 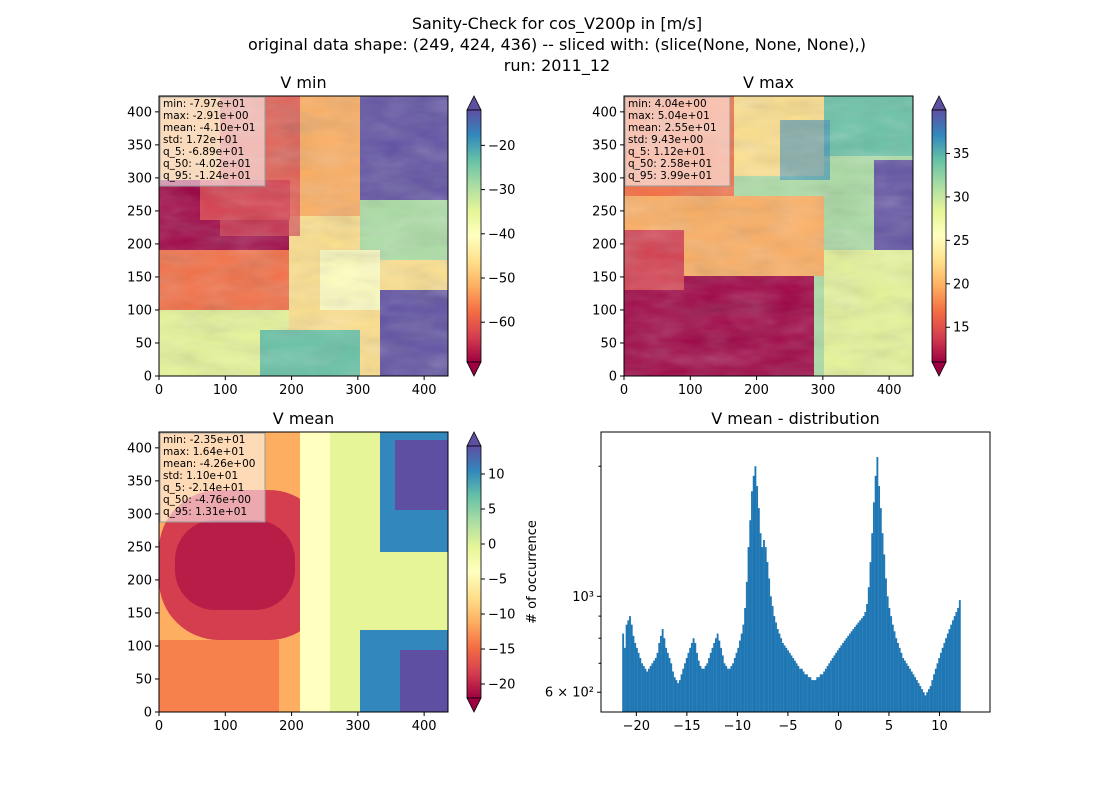 I want to click on stat-line: std: 1.10e+01, so click(x=200, y=476).